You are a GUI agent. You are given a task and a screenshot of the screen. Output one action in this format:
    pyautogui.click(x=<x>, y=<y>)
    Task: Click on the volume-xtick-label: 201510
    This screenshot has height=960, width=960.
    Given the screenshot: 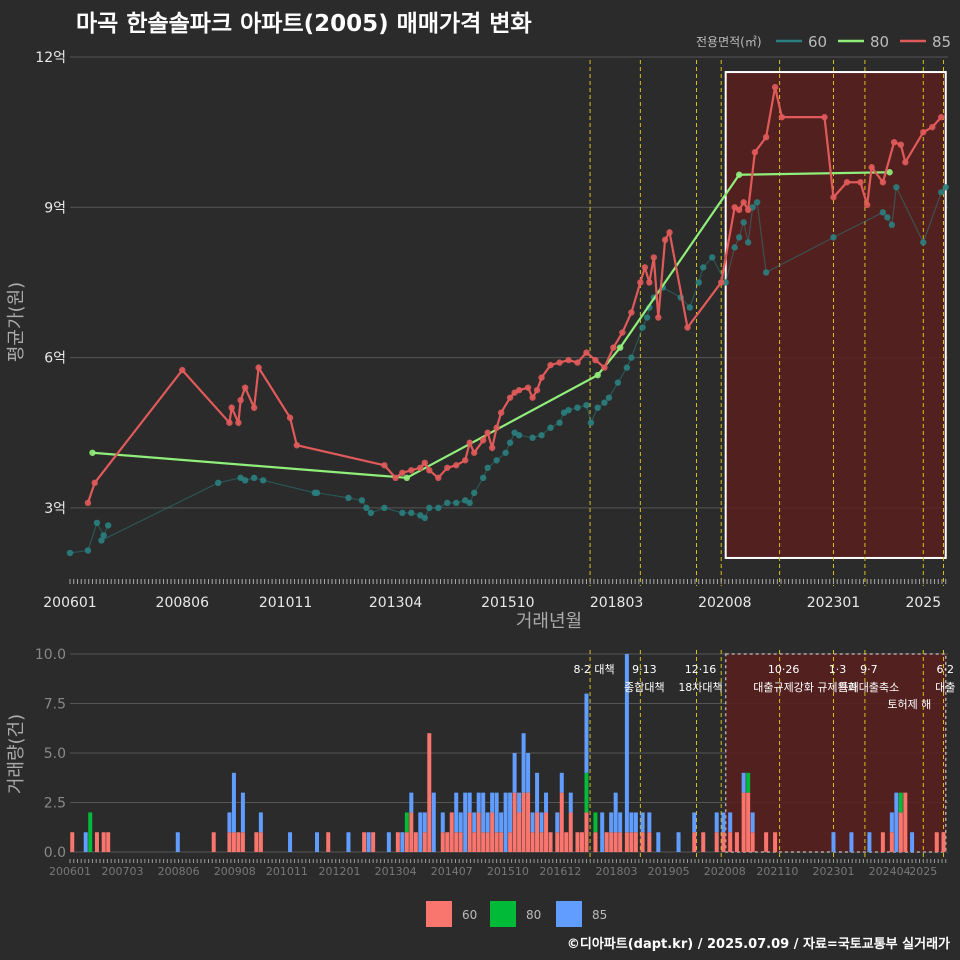 What is the action you would take?
    pyautogui.click(x=508, y=871)
    